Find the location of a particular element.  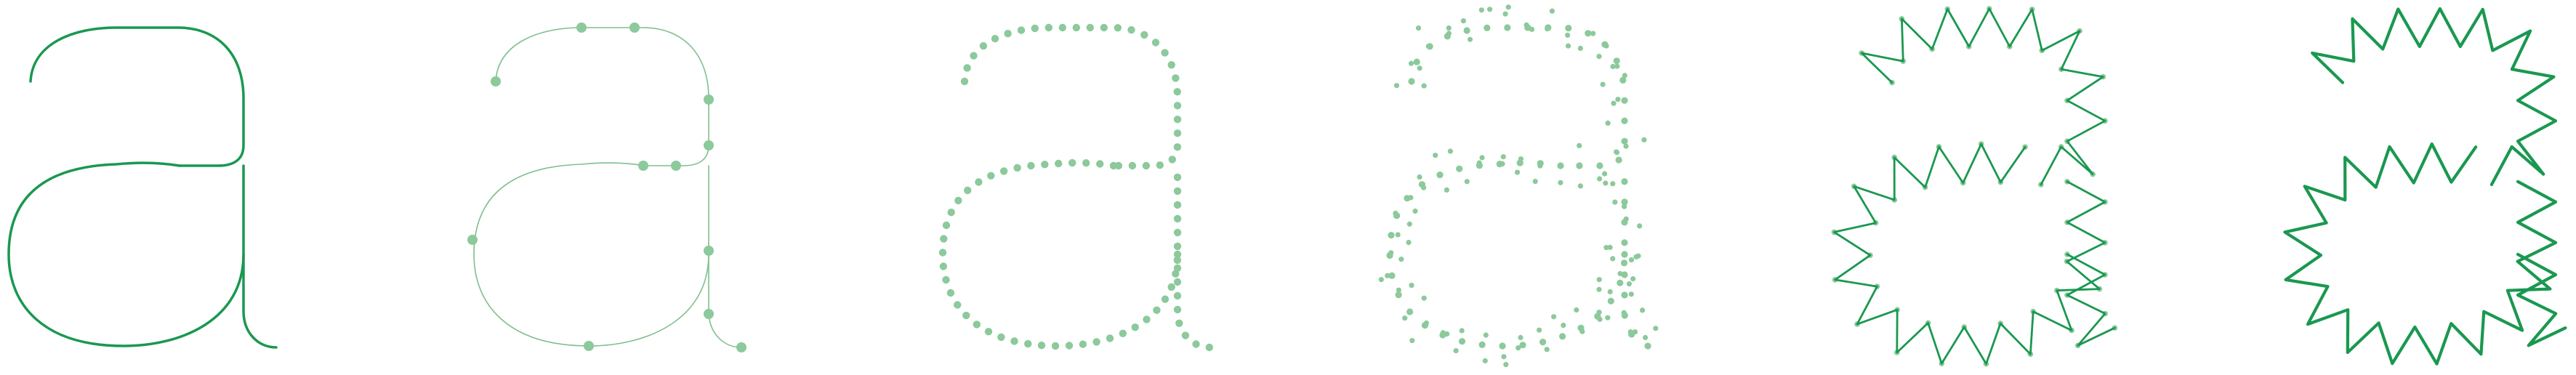

zigzag-stroke is located at coordinates (2420, 254).